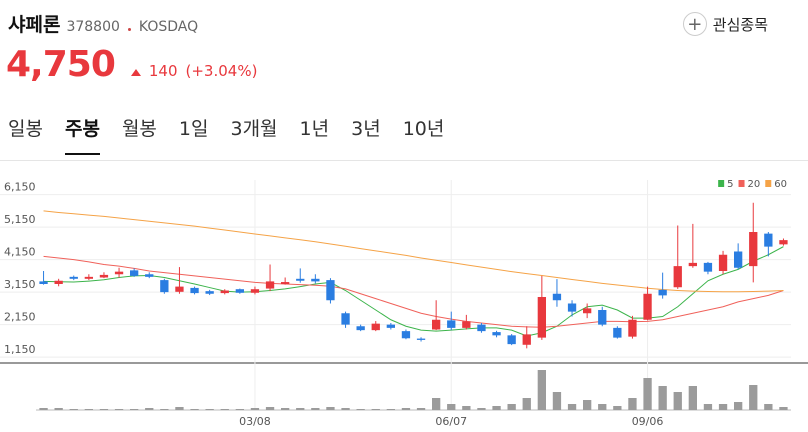 This screenshot has height=432, width=808. I want to click on change: 140, so click(163, 71).